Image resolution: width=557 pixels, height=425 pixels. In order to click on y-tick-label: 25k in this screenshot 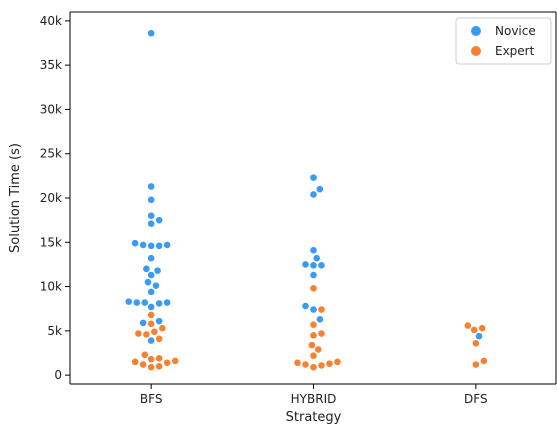, I will do `click(51, 154)`.